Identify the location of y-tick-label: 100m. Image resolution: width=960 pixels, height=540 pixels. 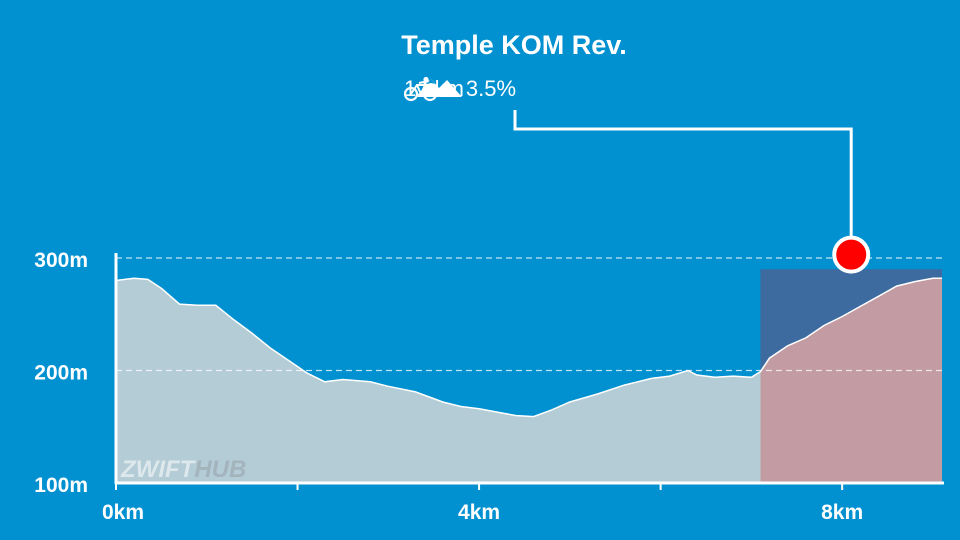
(61, 485).